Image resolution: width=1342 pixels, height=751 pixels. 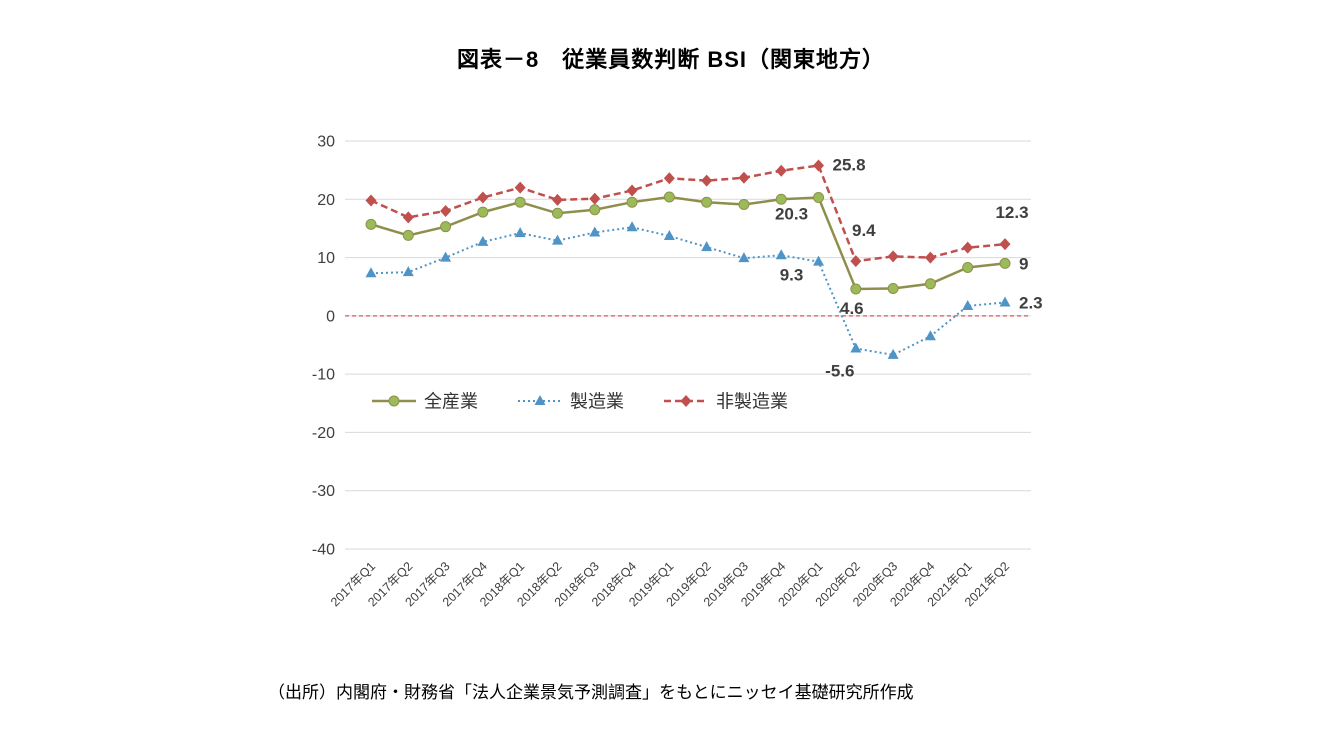 I want to click on legend-label-2: 非製造業, so click(x=752, y=402).